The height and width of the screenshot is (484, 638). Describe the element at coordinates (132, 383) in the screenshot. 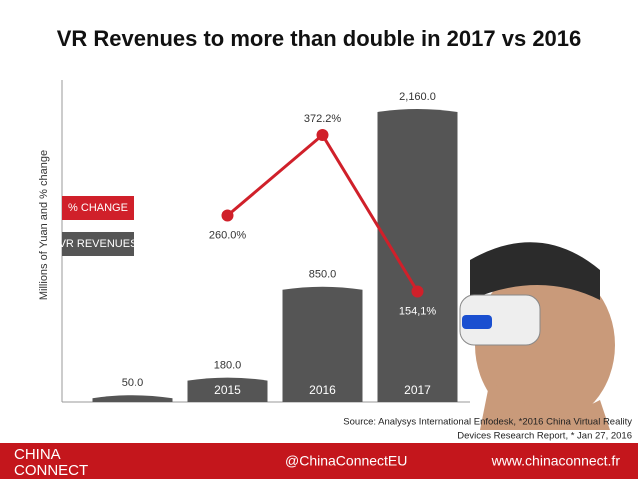

I see `value-label: 50.0` at that location.